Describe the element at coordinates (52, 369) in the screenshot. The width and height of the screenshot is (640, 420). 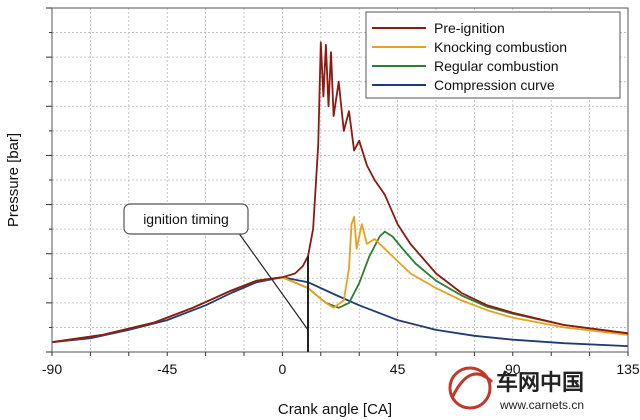
I see `x-tick-label: -90` at that location.